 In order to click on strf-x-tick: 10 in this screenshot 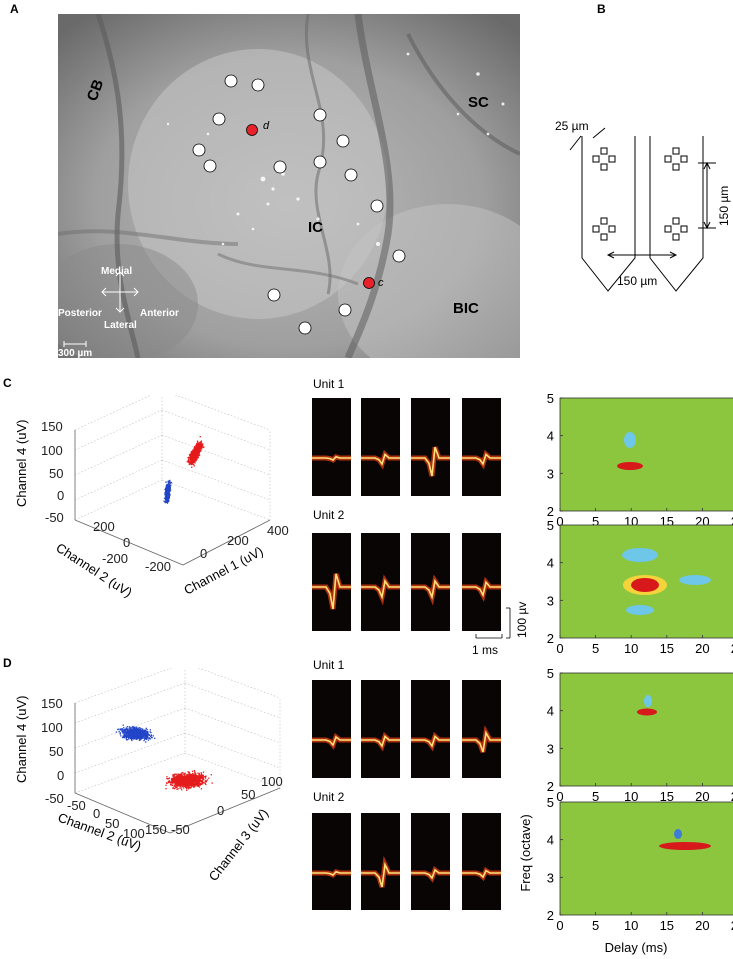, I will do `click(631, 925)`.